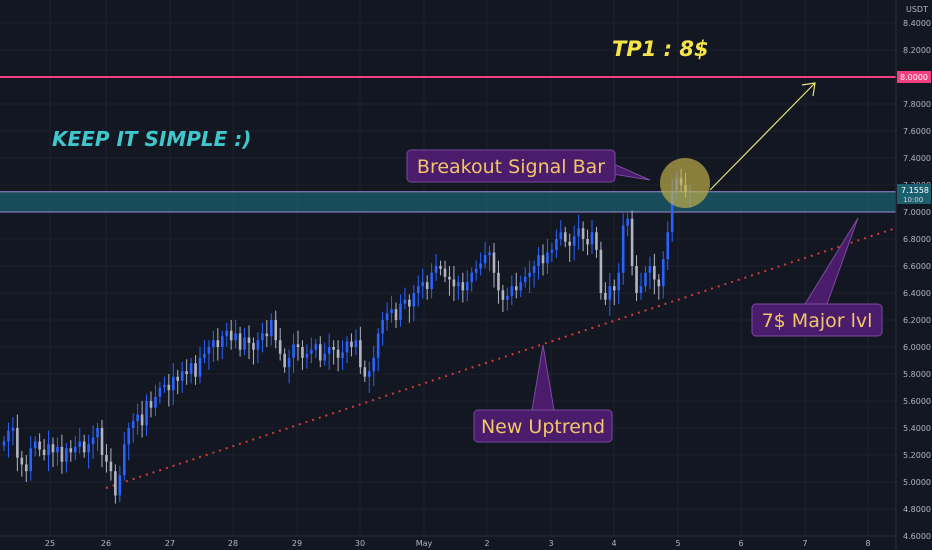 This screenshot has width=932, height=550. Describe the element at coordinates (917, 266) in the screenshot. I see `y-tick-label: 6.6000` at that location.